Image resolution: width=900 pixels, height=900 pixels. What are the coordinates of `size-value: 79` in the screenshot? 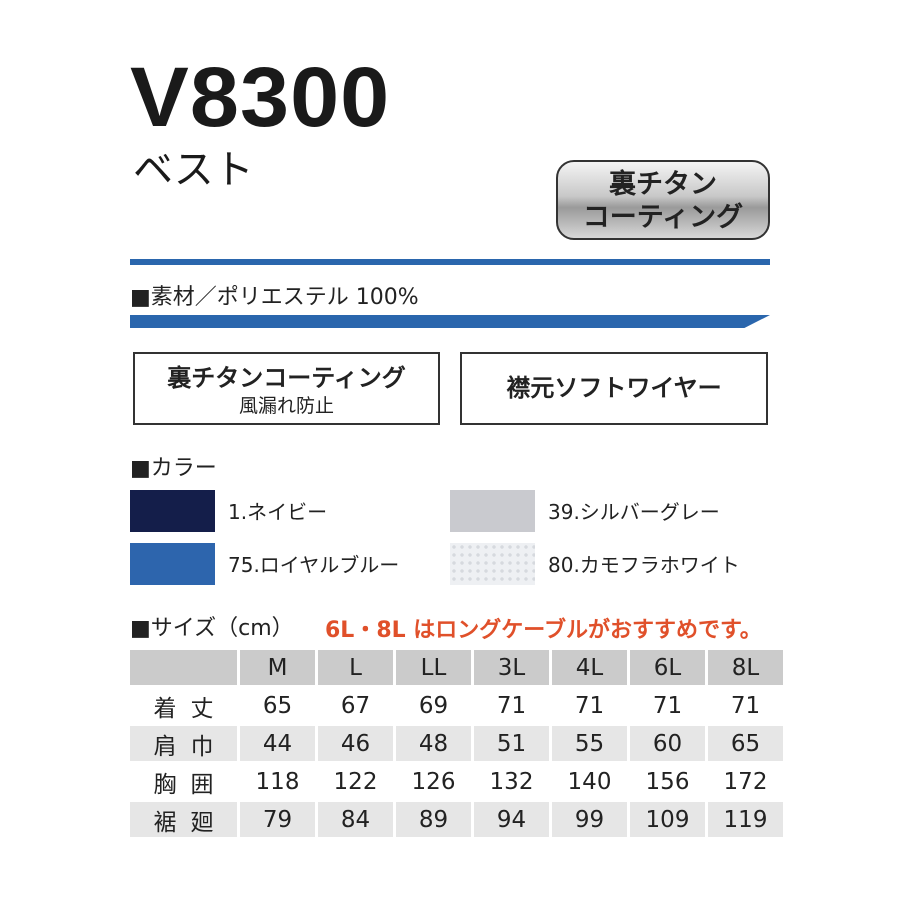 It's located at (277, 819).